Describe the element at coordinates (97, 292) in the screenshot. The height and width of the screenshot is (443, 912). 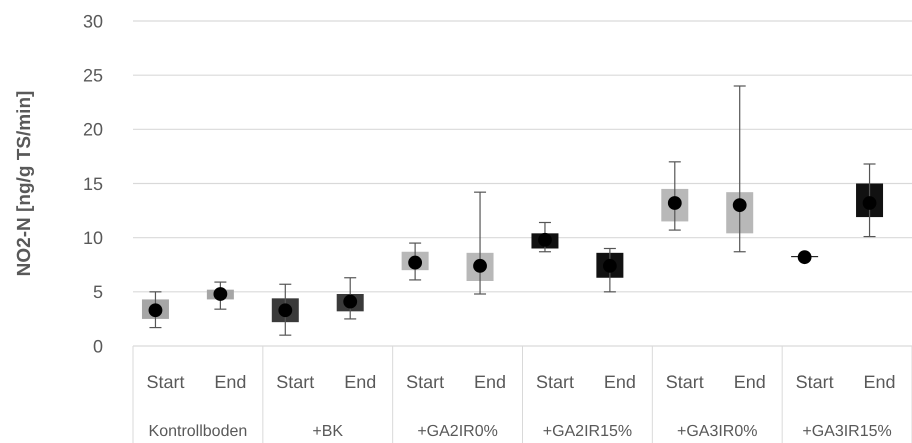
I see `y-tick-label: 5` at that location.